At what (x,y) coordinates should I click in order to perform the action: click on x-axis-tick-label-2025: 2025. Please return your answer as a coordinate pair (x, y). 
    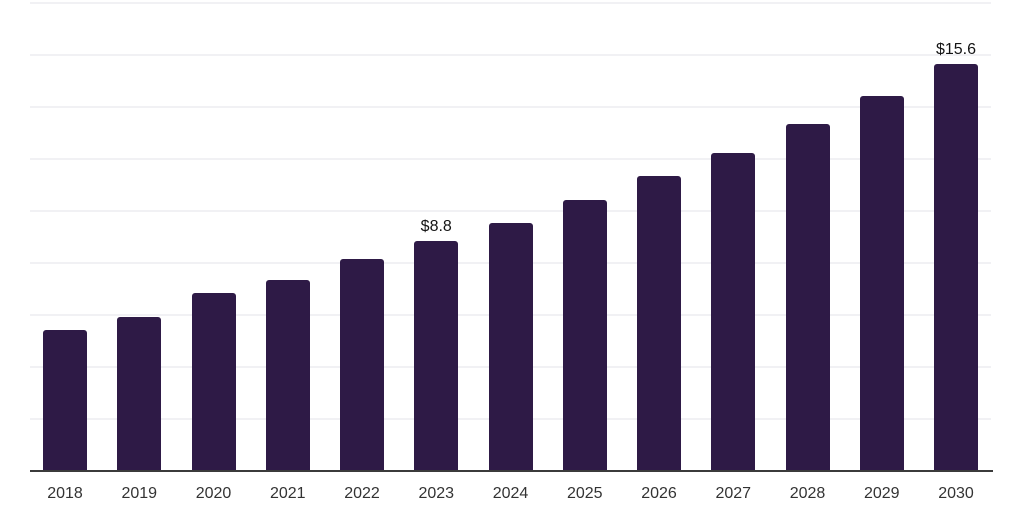
    Looking at the image, I should click on (584, 493).